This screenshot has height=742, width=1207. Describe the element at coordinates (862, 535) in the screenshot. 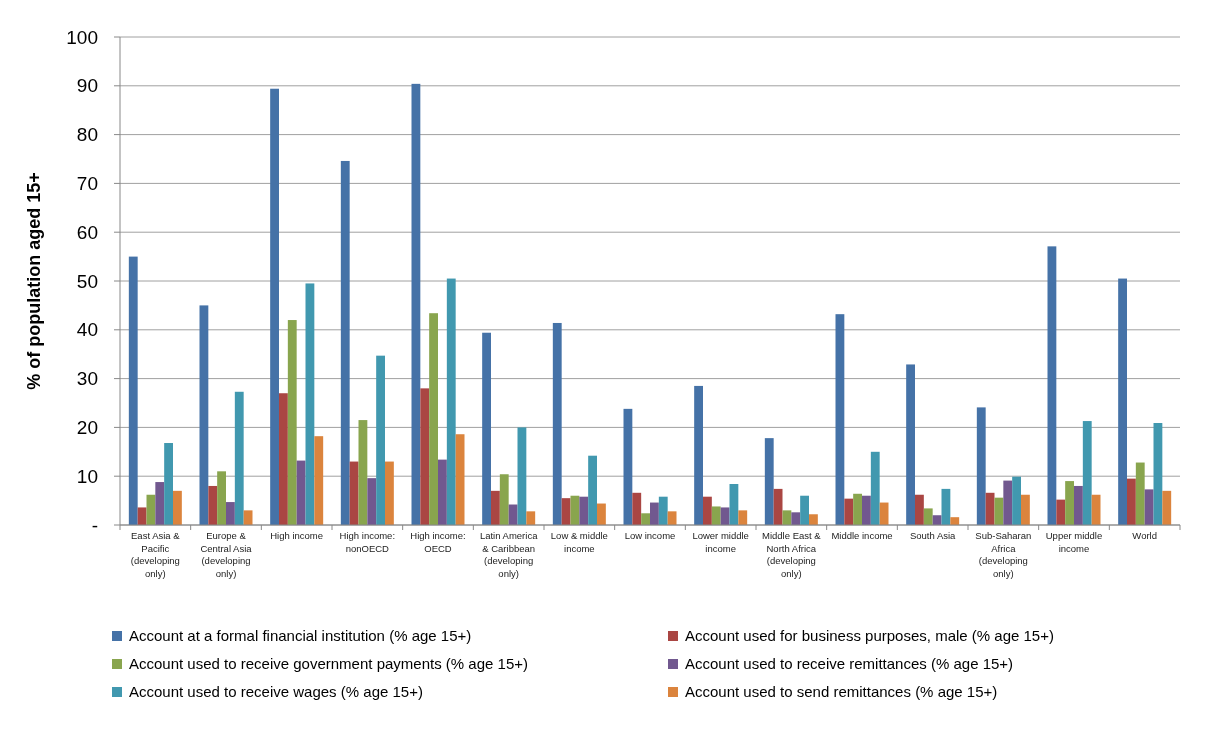

I see `x-tick-label: Middle income` at that location.